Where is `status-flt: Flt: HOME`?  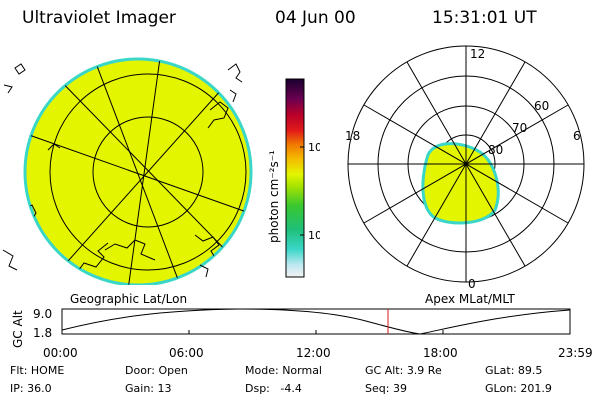 status-flt: Flt: HOME is located at coordinates (37, 370).